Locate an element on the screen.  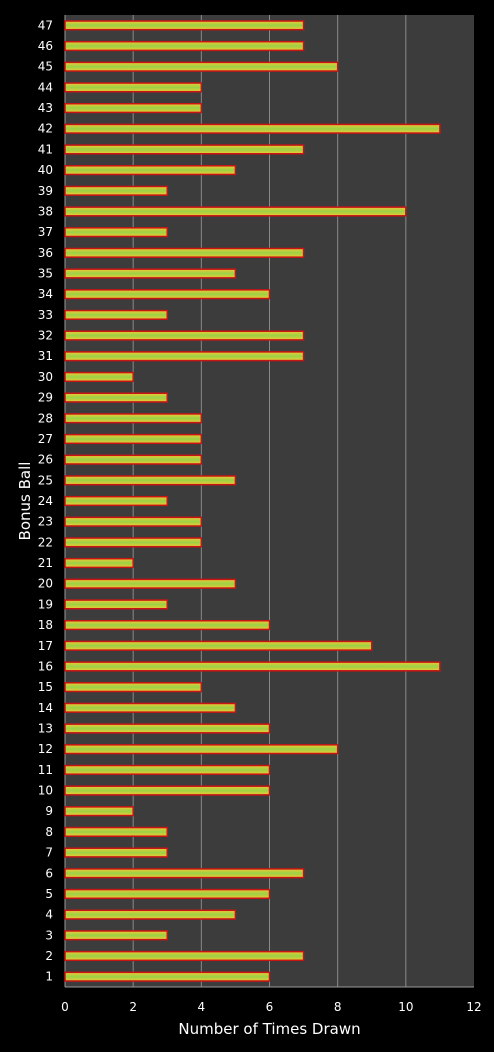
y-tick-label: 34 is located at coordinates (45, 294).